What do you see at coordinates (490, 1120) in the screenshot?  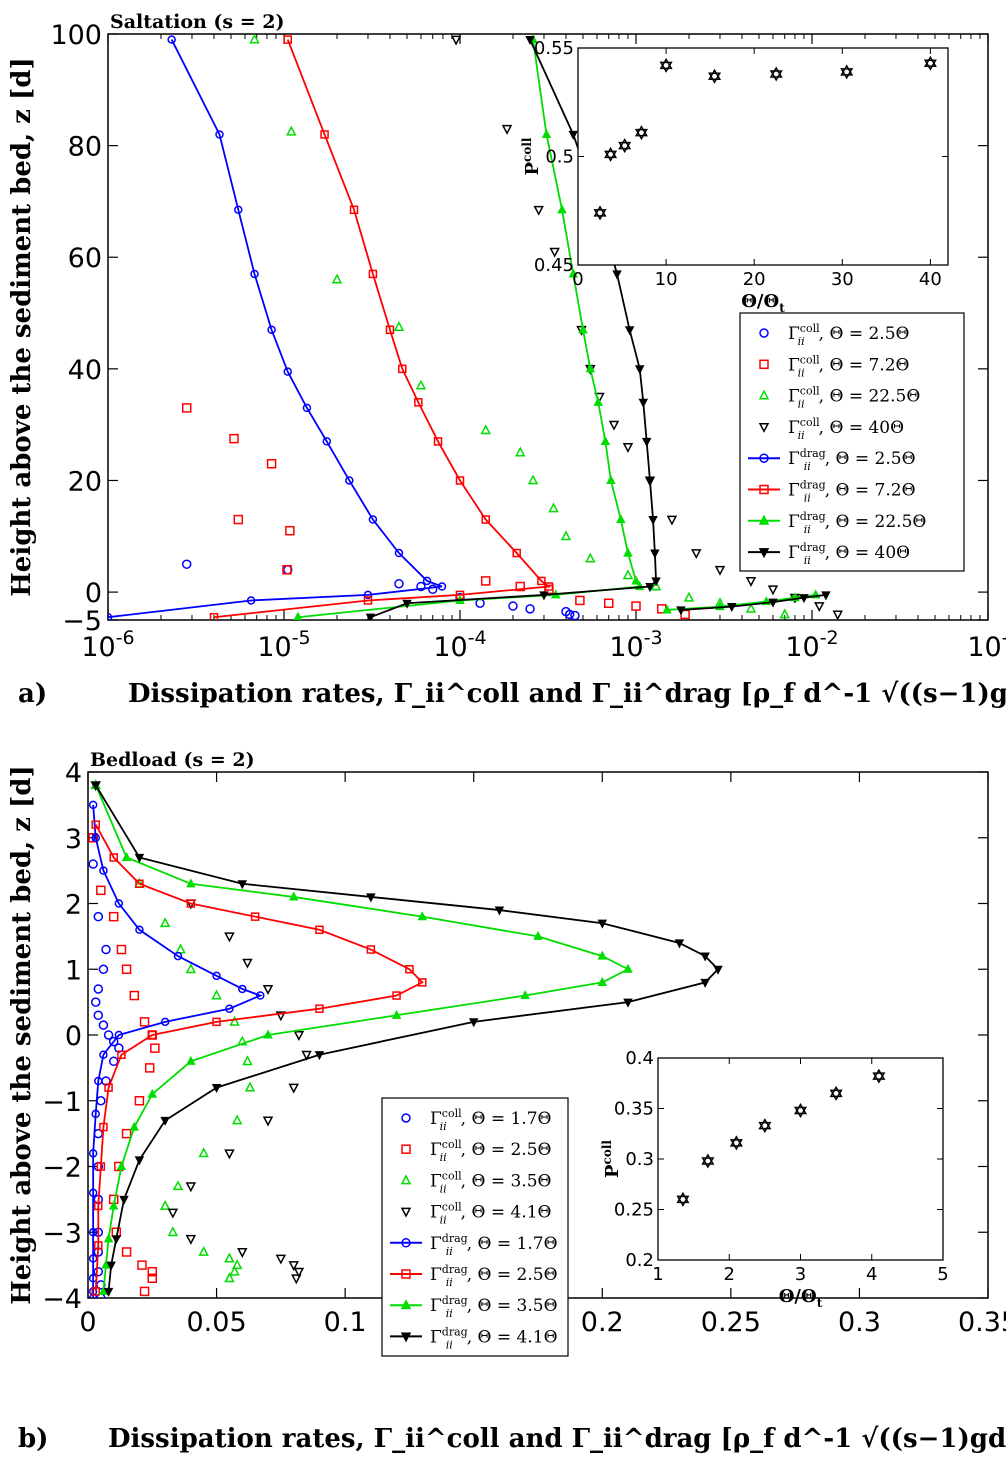 I see `legend-label: Γcoll ii, Θ = 1.7Θ` at bounding box center [490, 1120].